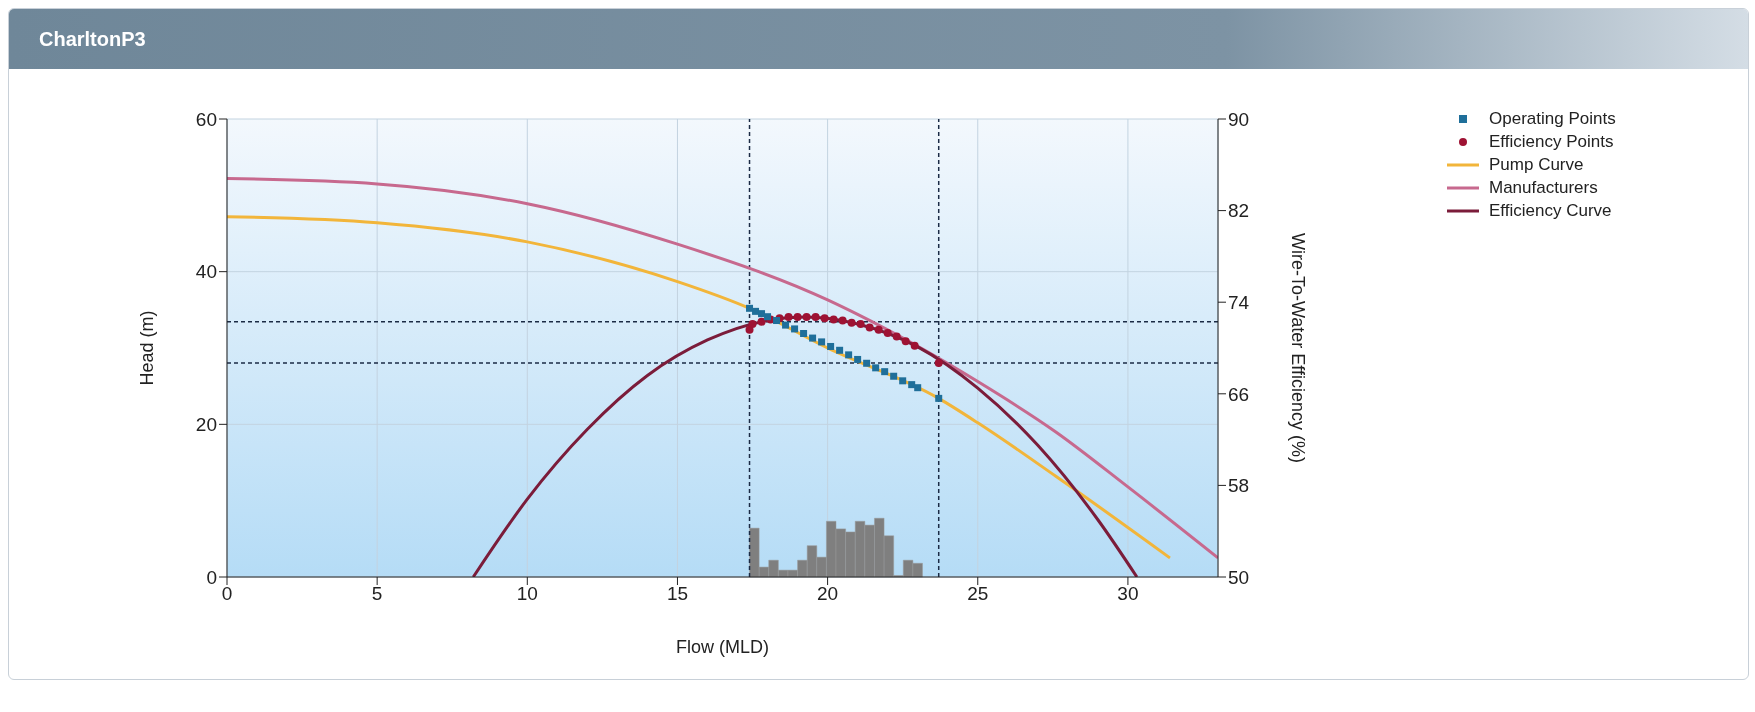 The image size is (1755, 712). Describe the element at coordinates (527, 594) in the screenshot. I see `x-tick-label: 10` at that location.